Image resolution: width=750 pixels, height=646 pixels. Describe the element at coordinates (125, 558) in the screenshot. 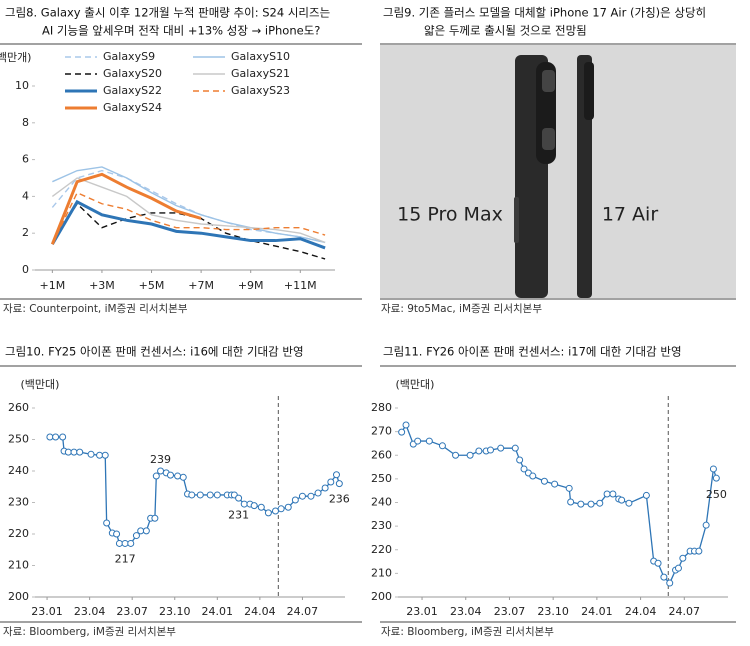

I see `annotation: 217` at that location.